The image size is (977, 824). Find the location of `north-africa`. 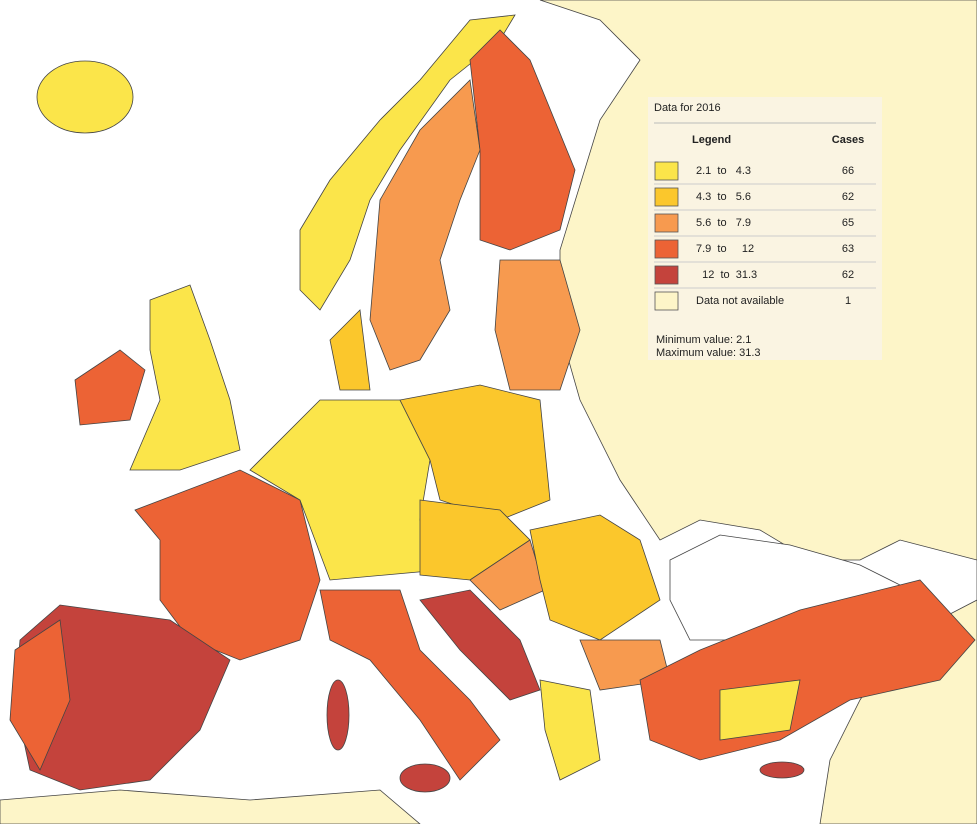

north-africa is located at coordinates (210, 806).